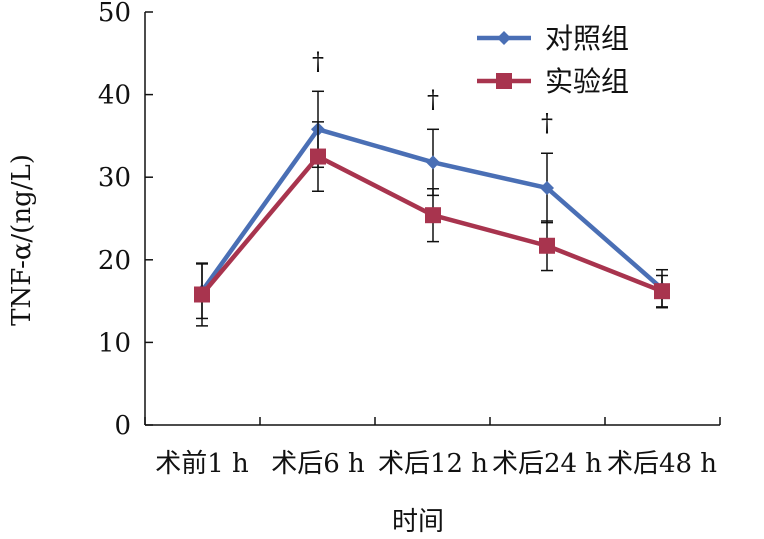 The width and height of the screenshot is (764, 539). I want to click on significance-mark-0: †, so click(318, 61).